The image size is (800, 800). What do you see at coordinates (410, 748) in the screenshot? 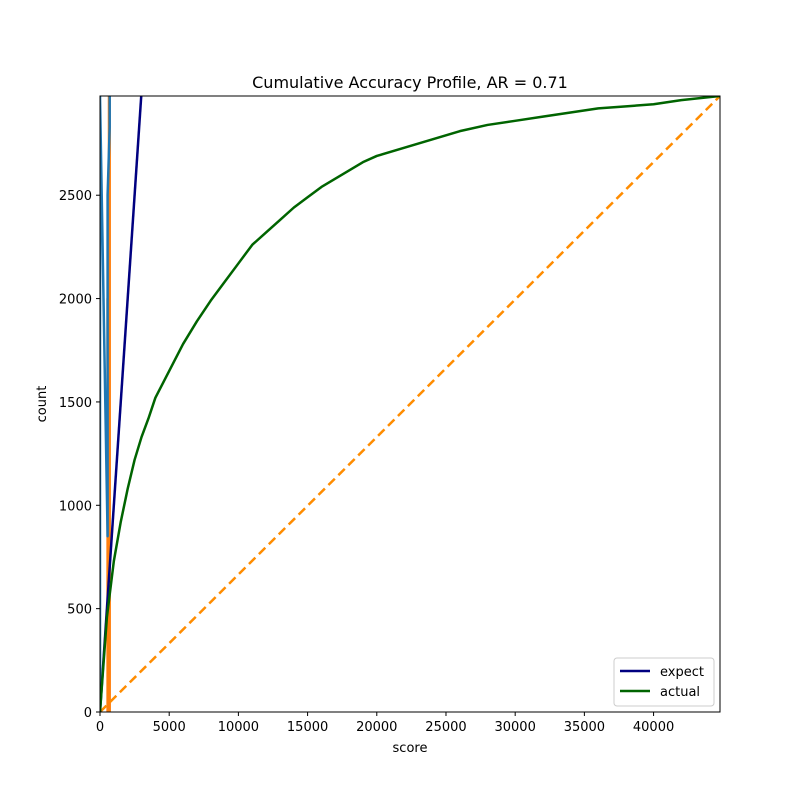
I see `x-axis-label: score` at bounding box center [410, 748].